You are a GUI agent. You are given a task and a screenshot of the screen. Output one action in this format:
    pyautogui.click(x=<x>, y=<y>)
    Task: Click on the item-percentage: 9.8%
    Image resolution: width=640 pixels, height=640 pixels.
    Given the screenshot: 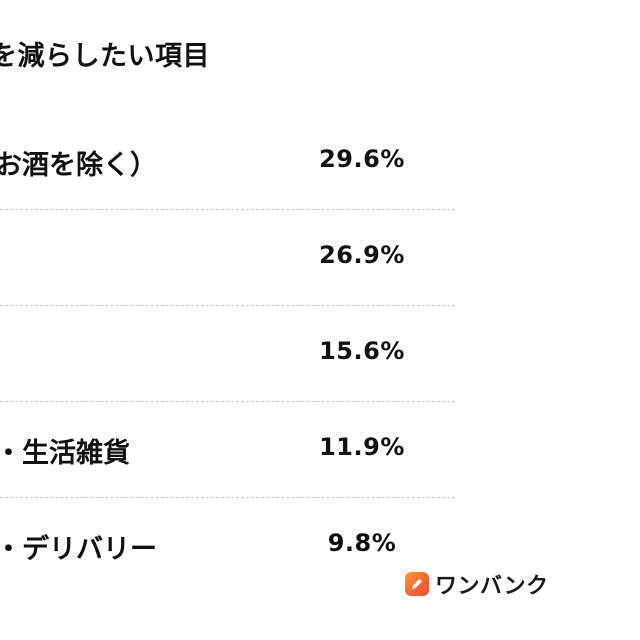 What is the action you would take?
    pyautogui.click(x=362, y=543)
    